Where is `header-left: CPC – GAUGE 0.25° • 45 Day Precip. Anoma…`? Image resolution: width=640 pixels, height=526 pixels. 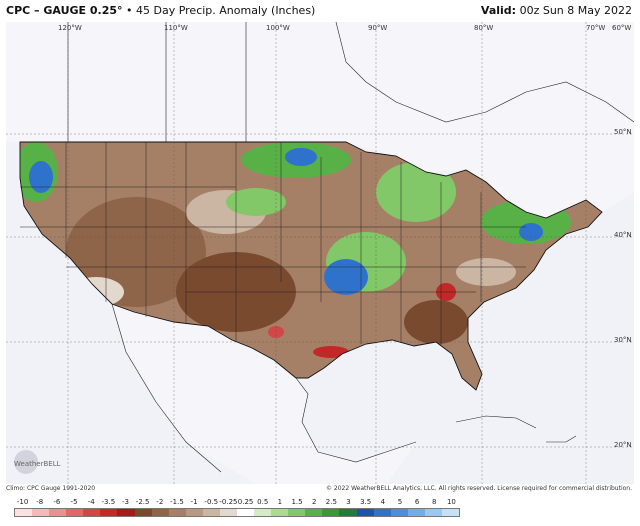
header-left: CPC – GAUGE 0.25° • 45 Day Precip. Anoma… is located at coordinates (160, 11).